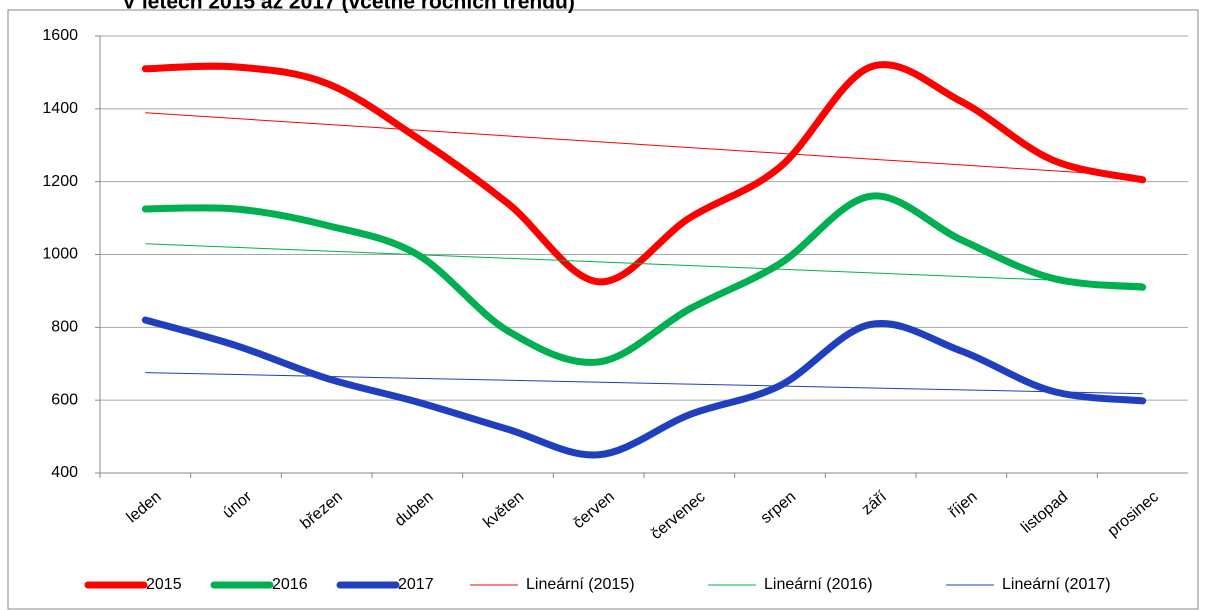  I want to click on y-tick-label: 1200, so click(60, 181).